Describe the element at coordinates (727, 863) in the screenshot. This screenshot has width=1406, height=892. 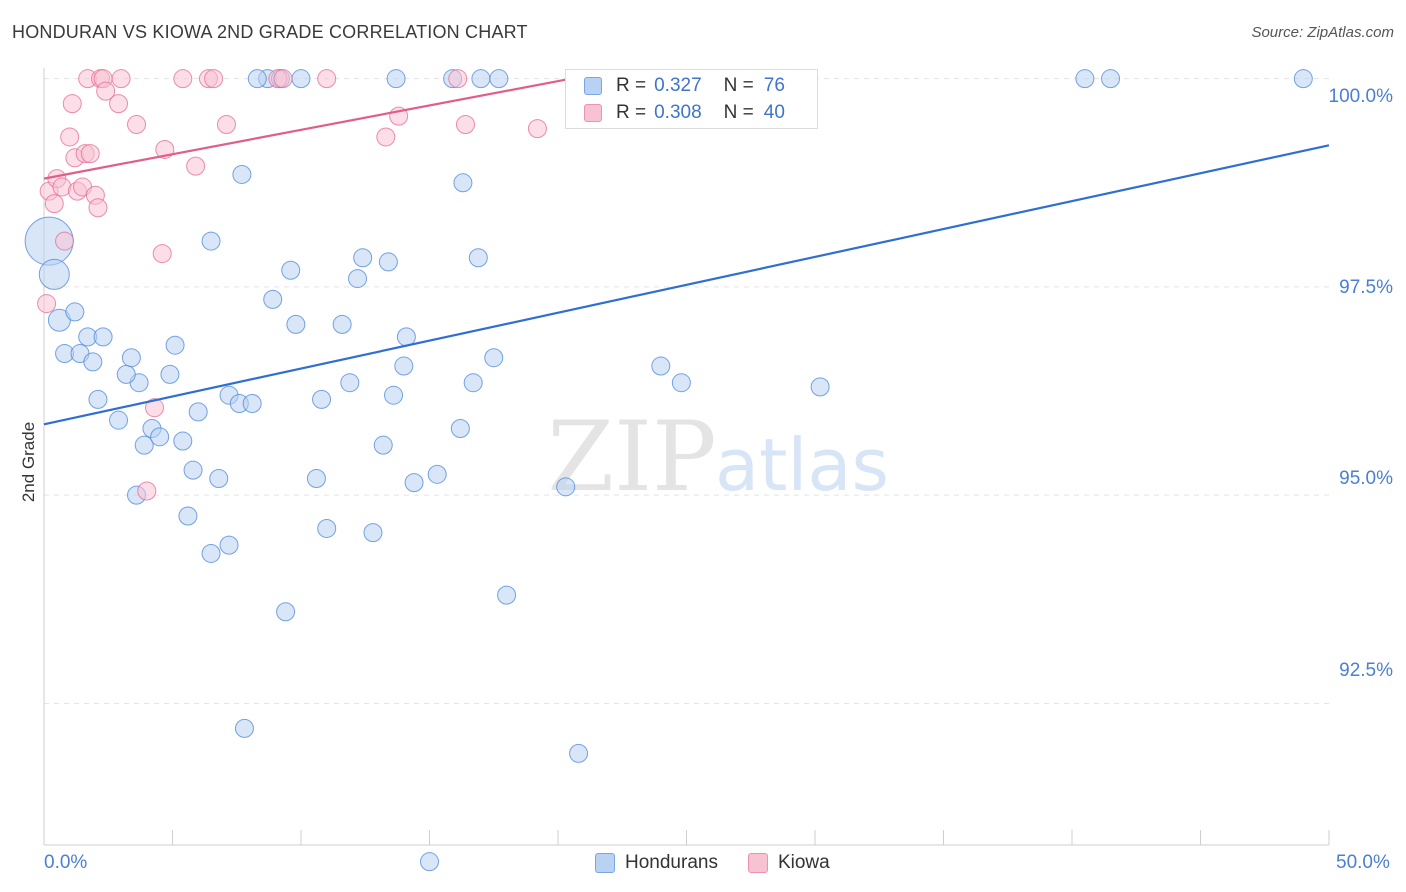
I see `series-legend: Hondurans Kiowa` at that location.